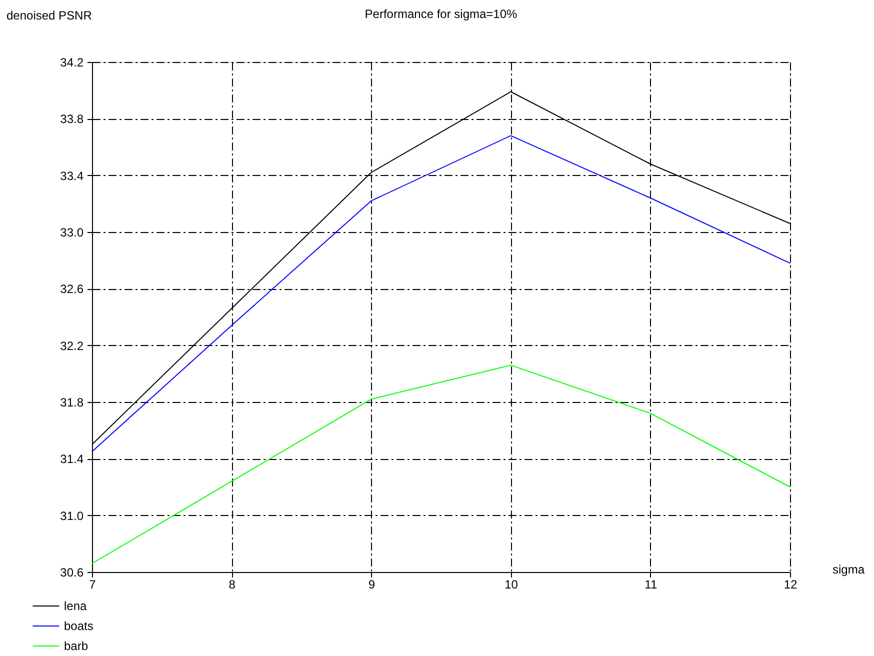 This screenshot has width=874, height=656. I want to click on legend-label: lena, so click(76, 606).